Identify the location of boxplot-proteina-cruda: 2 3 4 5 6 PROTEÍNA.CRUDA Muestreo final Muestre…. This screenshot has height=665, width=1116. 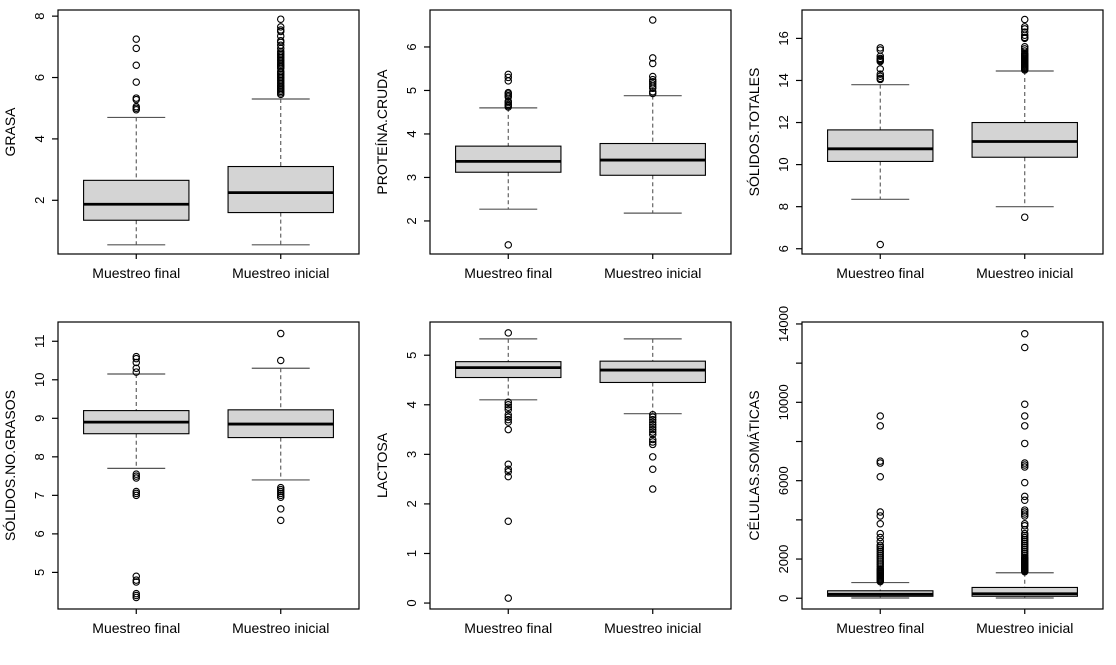
(553, 145).